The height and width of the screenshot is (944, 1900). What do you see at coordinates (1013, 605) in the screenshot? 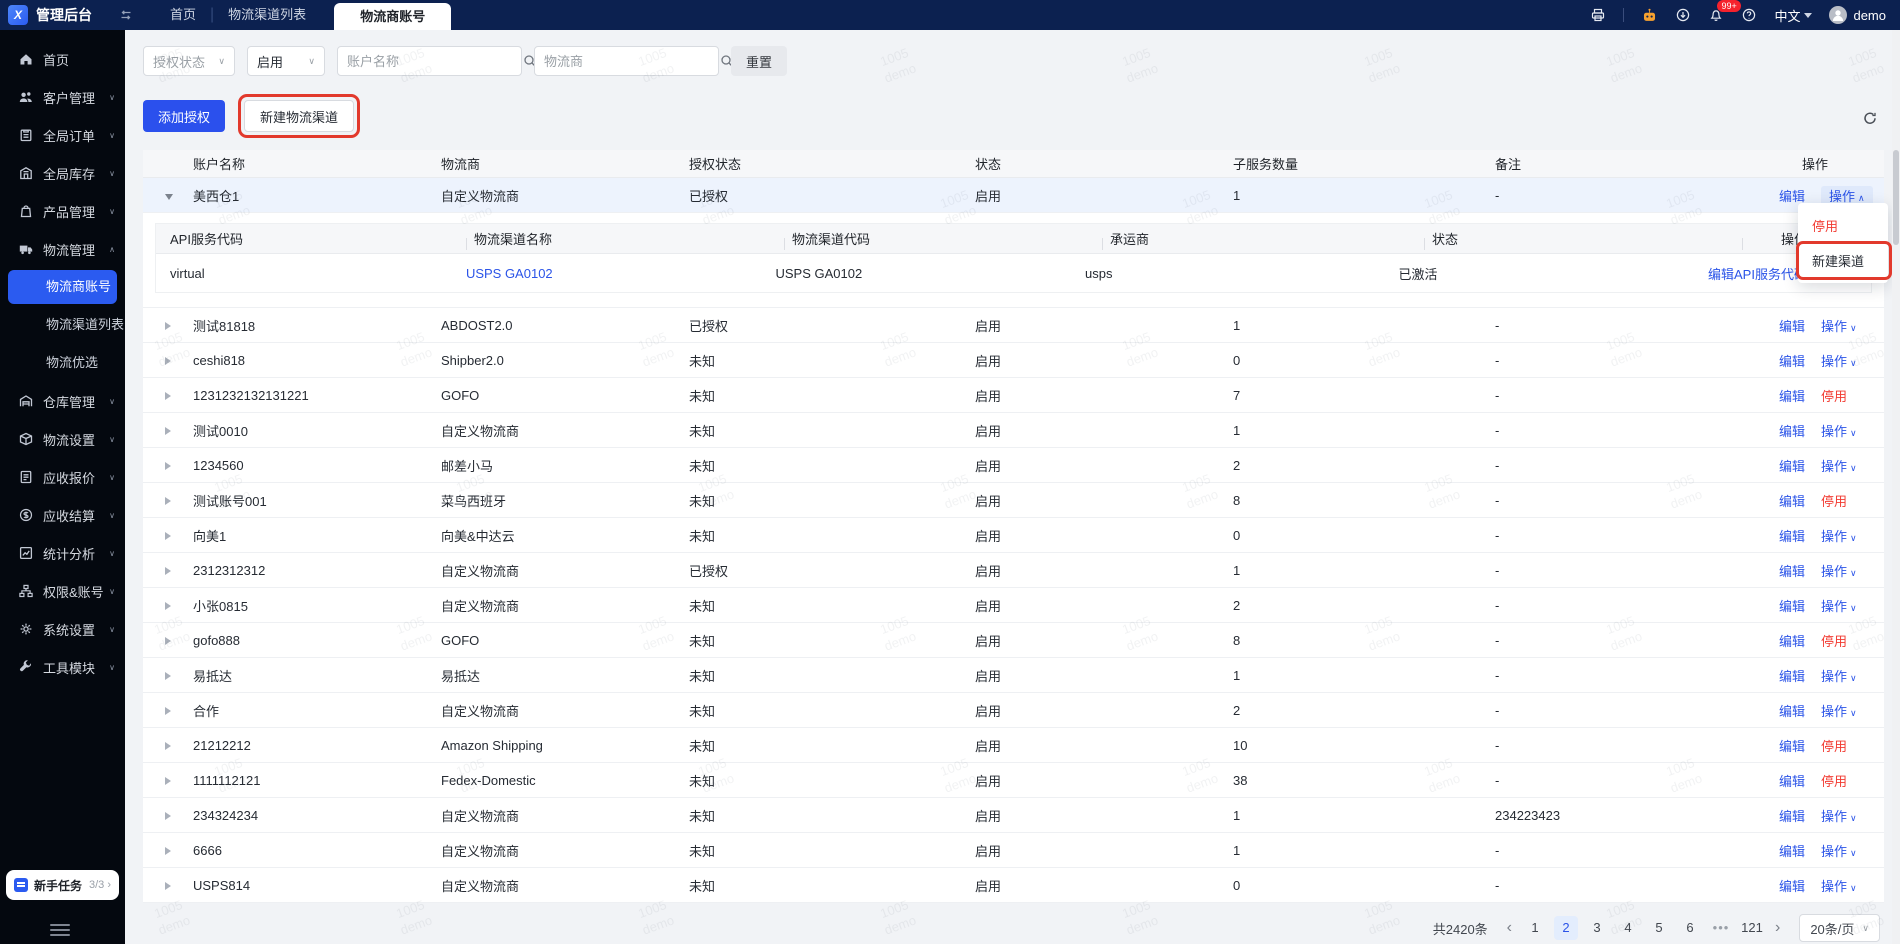
I see `table-row: 小张0815 自定义物流商 未知 启用 2 - 编辑 操作 ∨` at bounding box center [1013, 605].